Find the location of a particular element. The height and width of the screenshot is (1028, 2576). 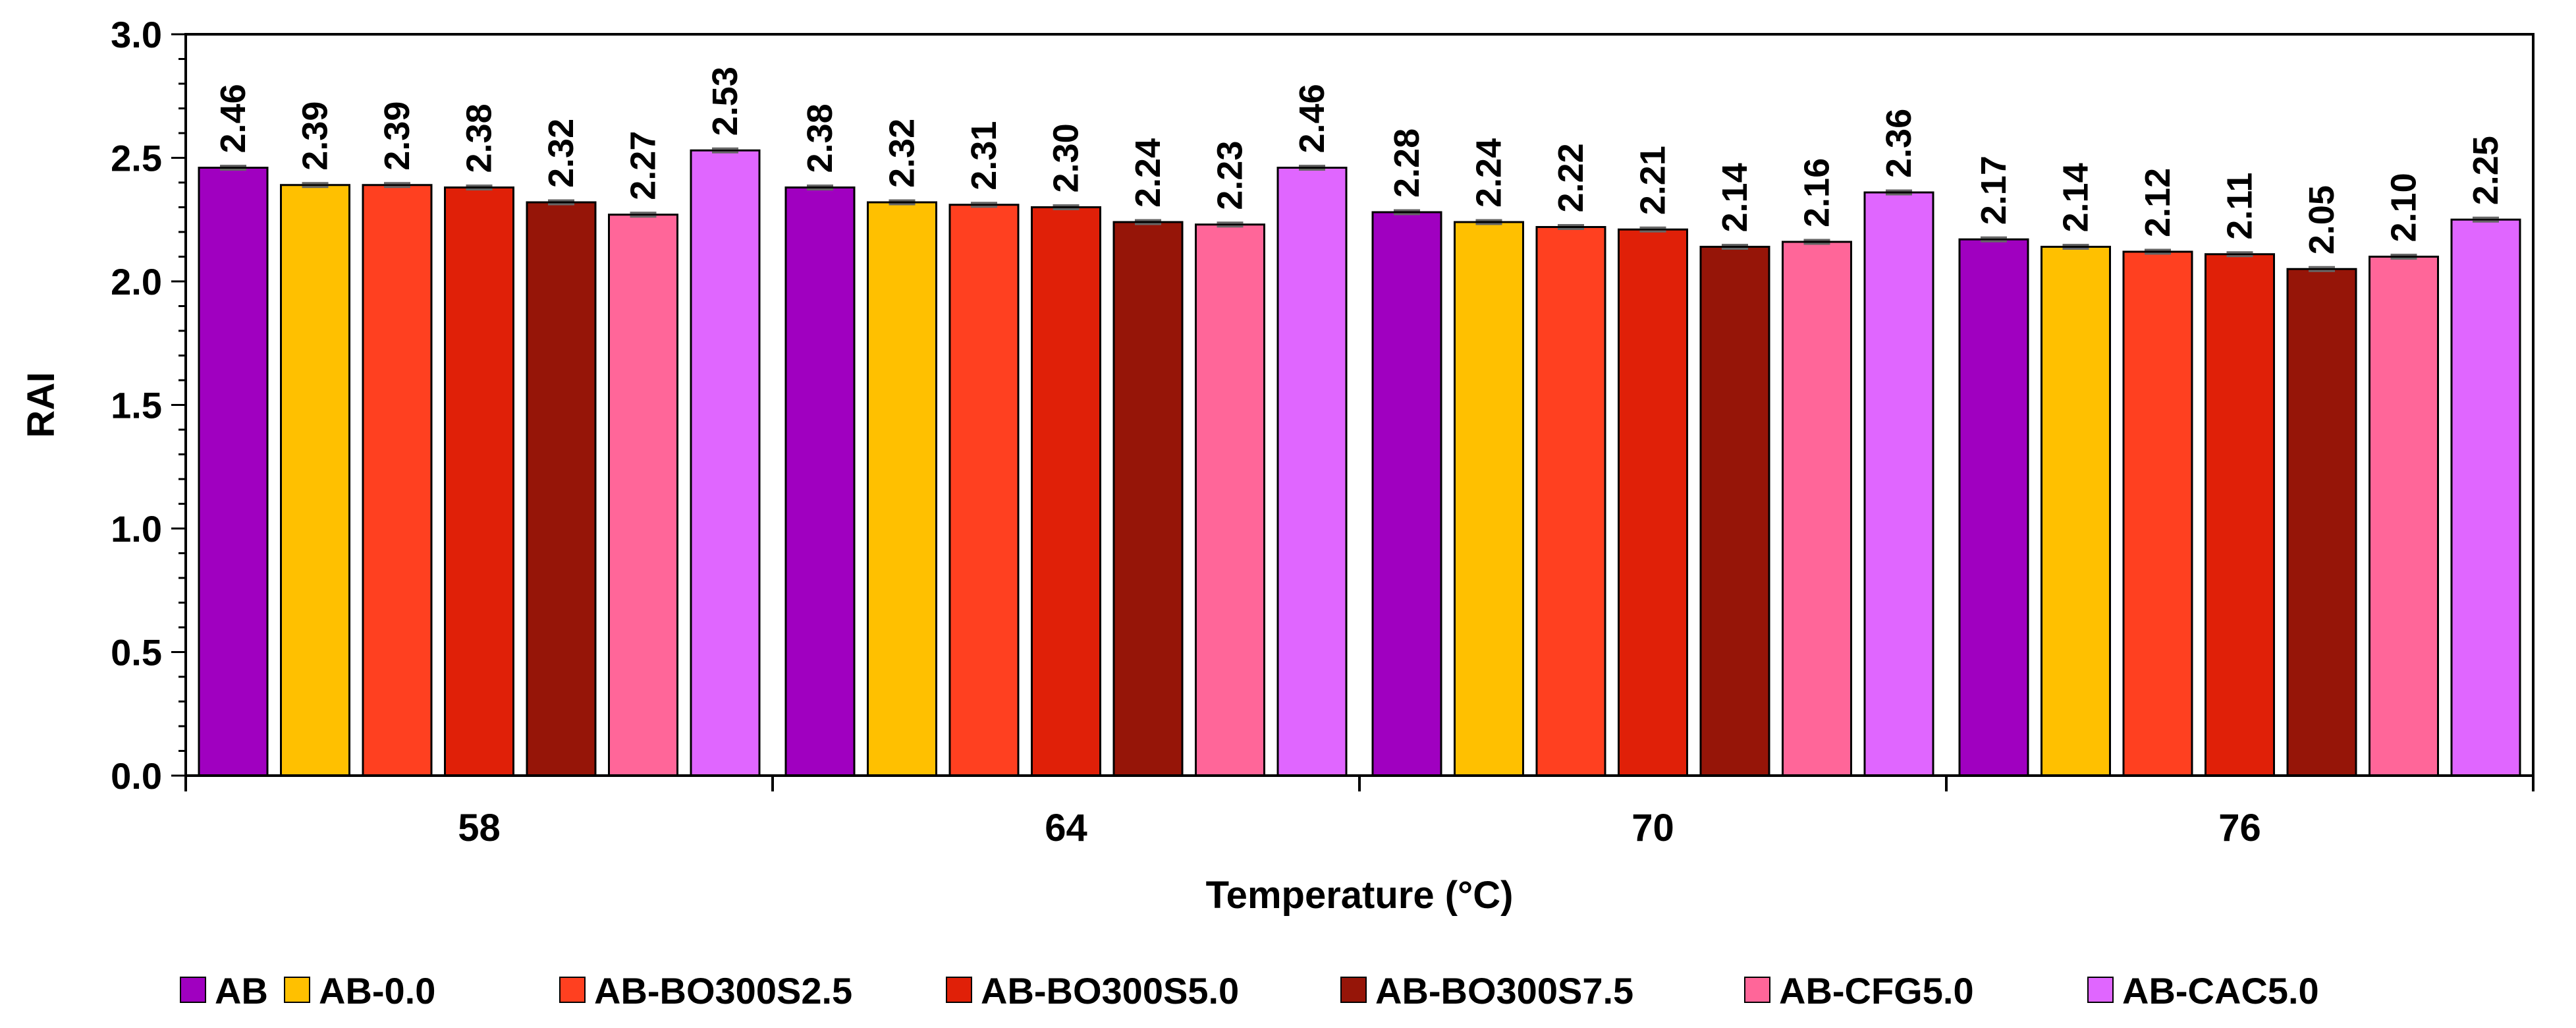

data-label: 2.27 is located at coordinates (643, 165).